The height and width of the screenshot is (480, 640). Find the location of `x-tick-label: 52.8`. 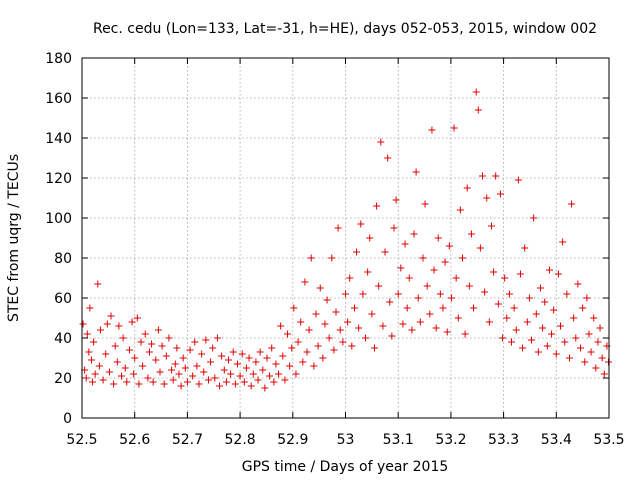

x-tick-label: 52.8 is located at coordinates (240, 440).